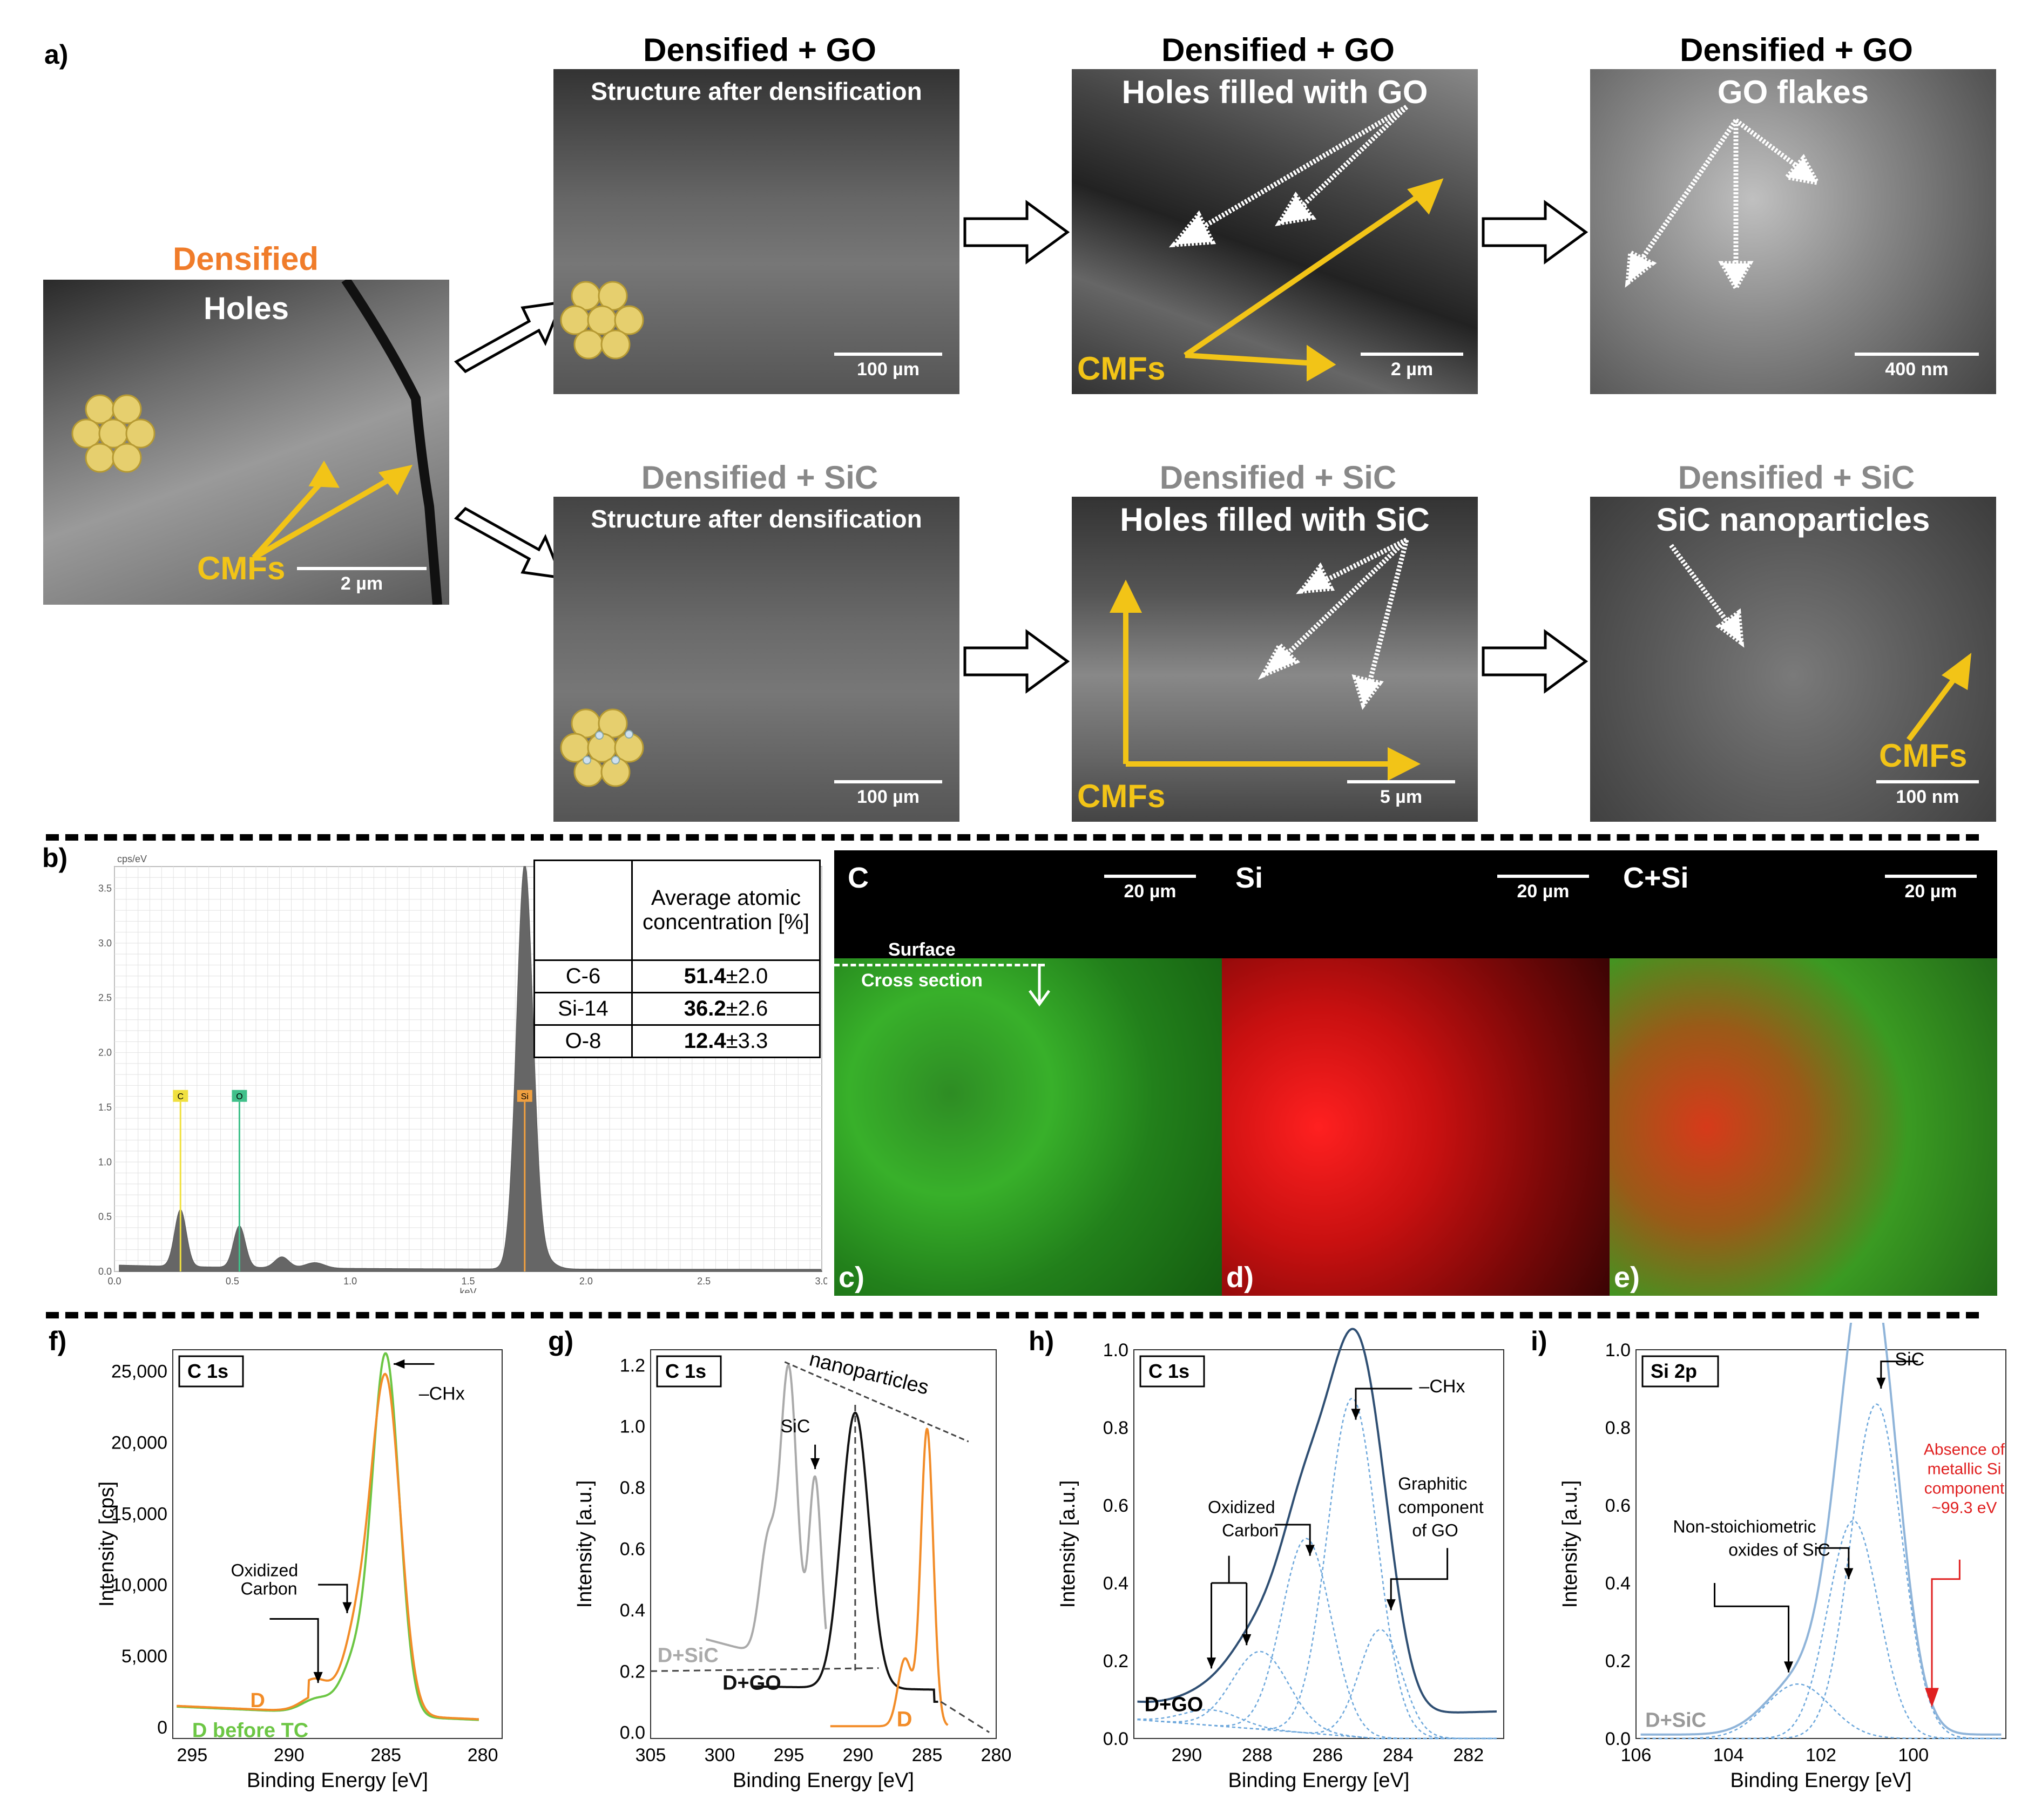 This screenshot has width=2028, height=1820. I want to click on table-el: O-8, so click(583, 1041).